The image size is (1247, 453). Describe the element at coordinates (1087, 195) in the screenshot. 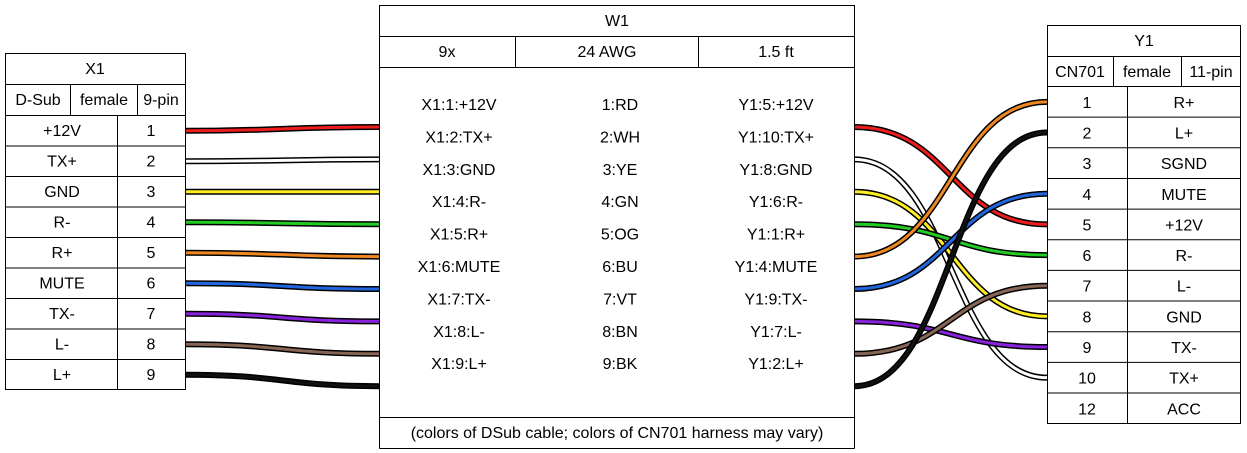

I see `y1-pin-number: 4` at that location.